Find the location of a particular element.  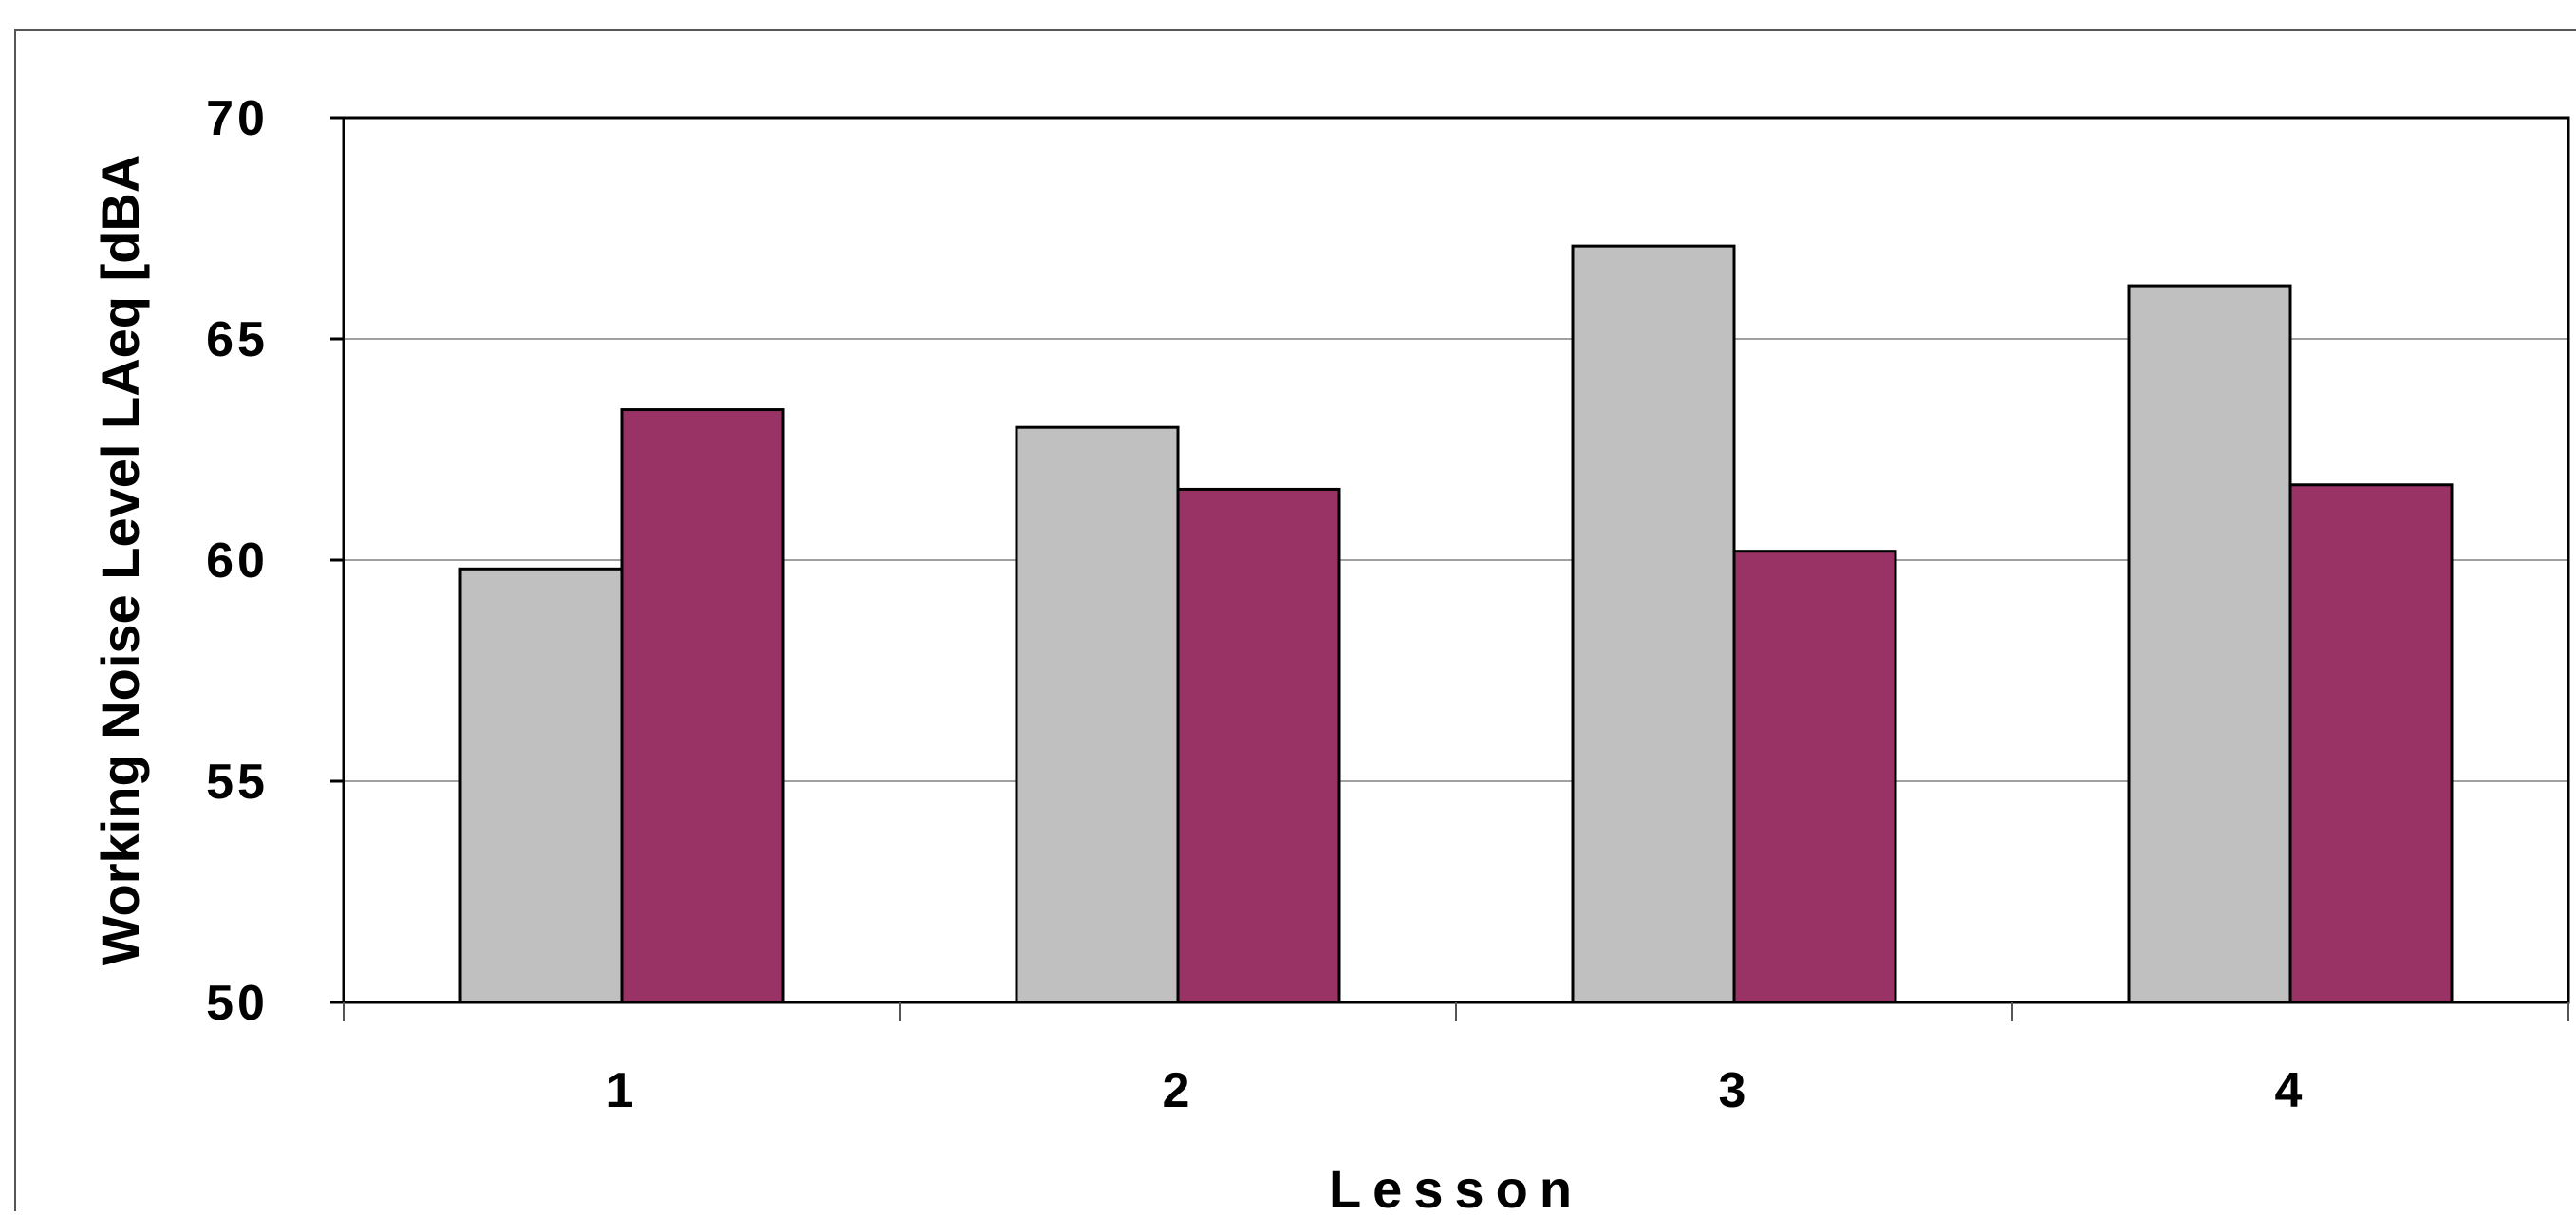

x-tick-label: 3 is located at coordinates (1734, 1090).